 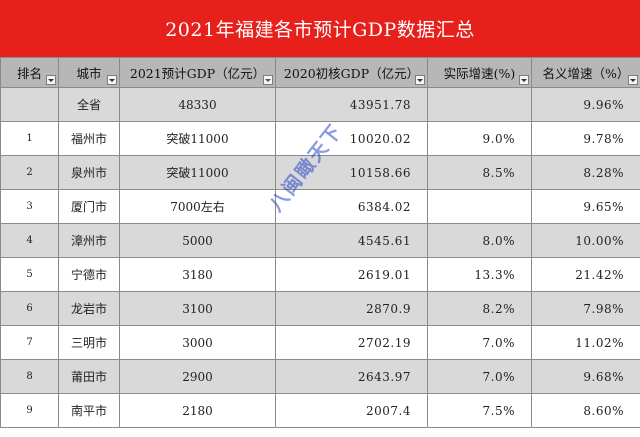 What do you see at coordinates (479, 308) in the screenshot?
I see `real-growth-cell: 8.2%` at bounding box center [479, 308].